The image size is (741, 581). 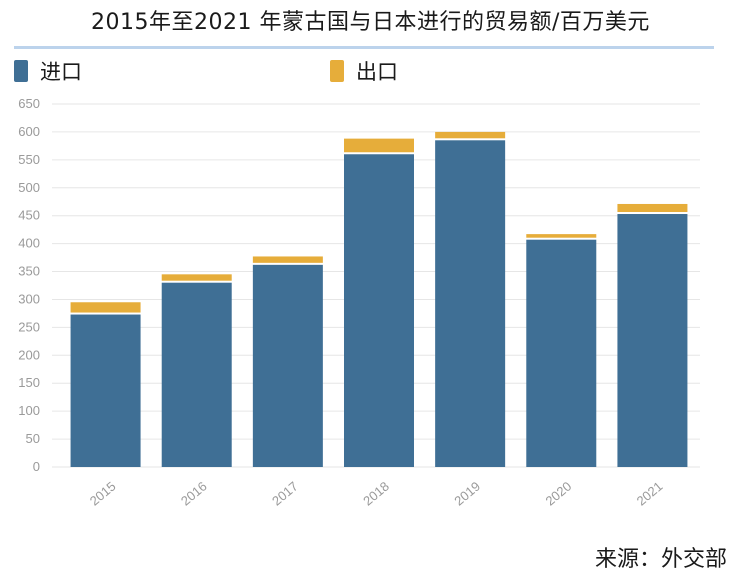 I want to click on y-tick-label: 400, so click(x=29, y=243).